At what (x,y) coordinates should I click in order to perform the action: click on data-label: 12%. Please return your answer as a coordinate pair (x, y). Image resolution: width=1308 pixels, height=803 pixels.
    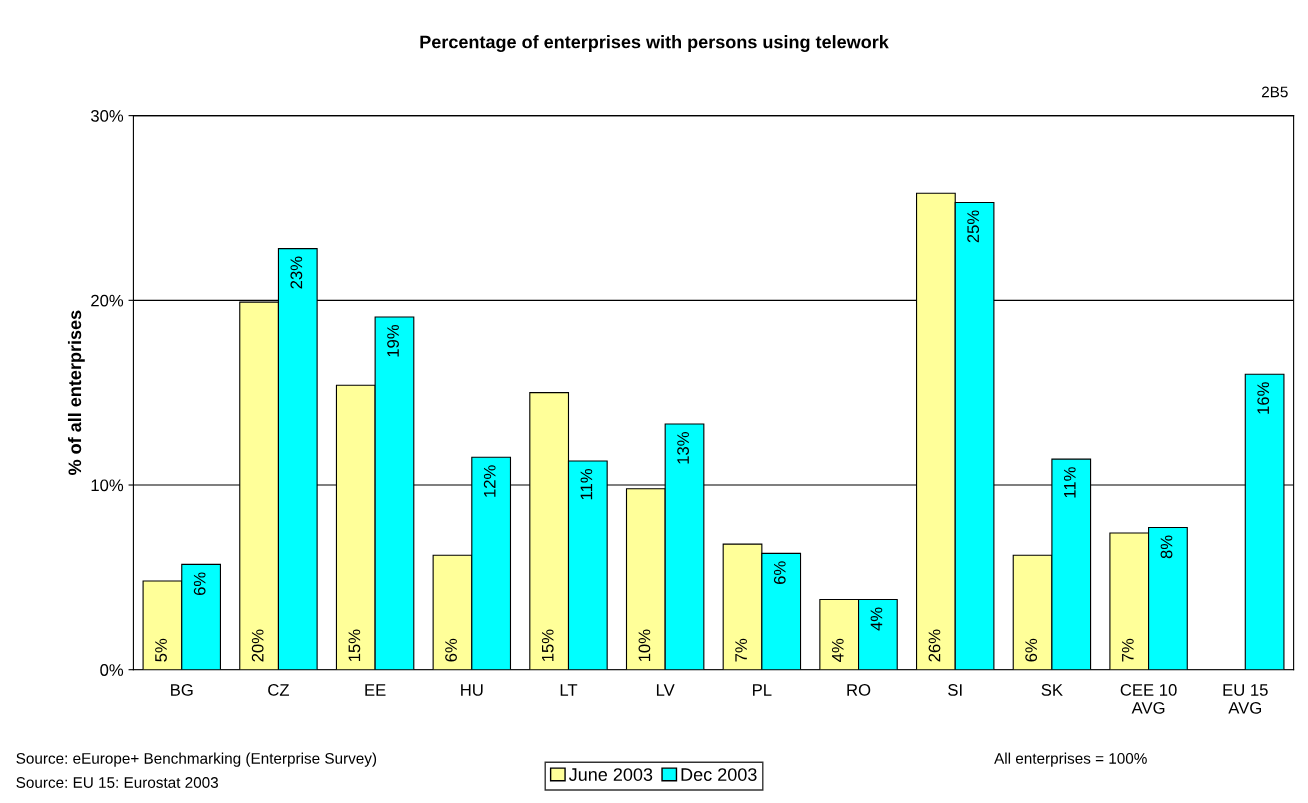
    Looking at the image, I should click on (489, 481).